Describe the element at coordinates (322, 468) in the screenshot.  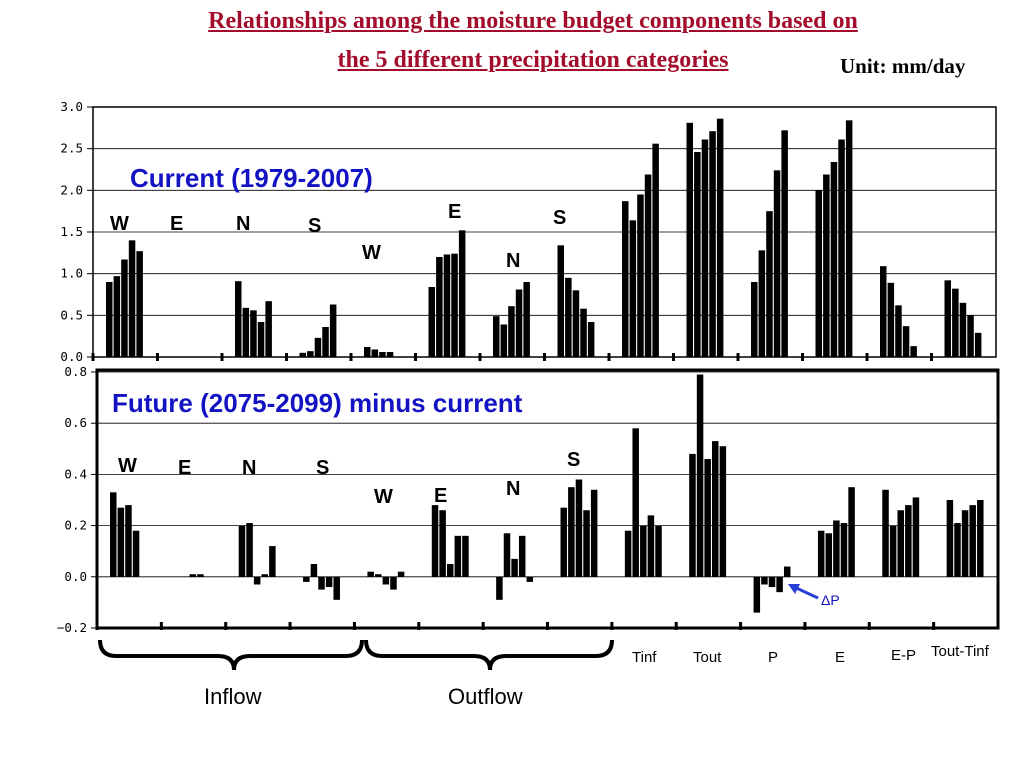
I see `bottom-label-s1: S` at that location.